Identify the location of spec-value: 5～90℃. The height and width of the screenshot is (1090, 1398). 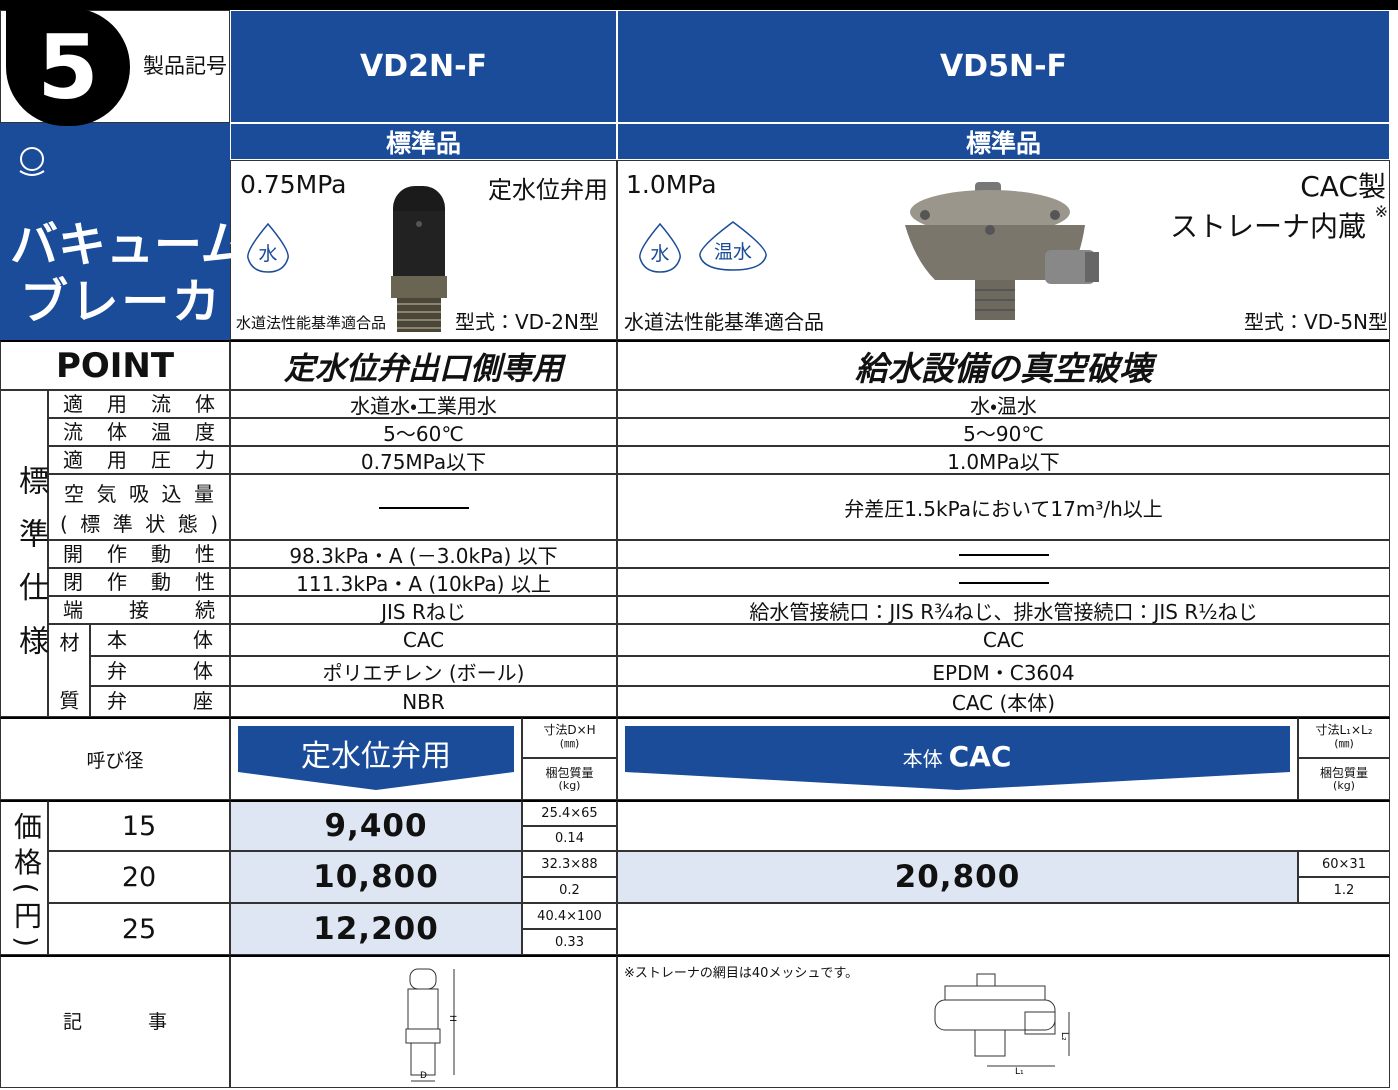
(1003, 432).